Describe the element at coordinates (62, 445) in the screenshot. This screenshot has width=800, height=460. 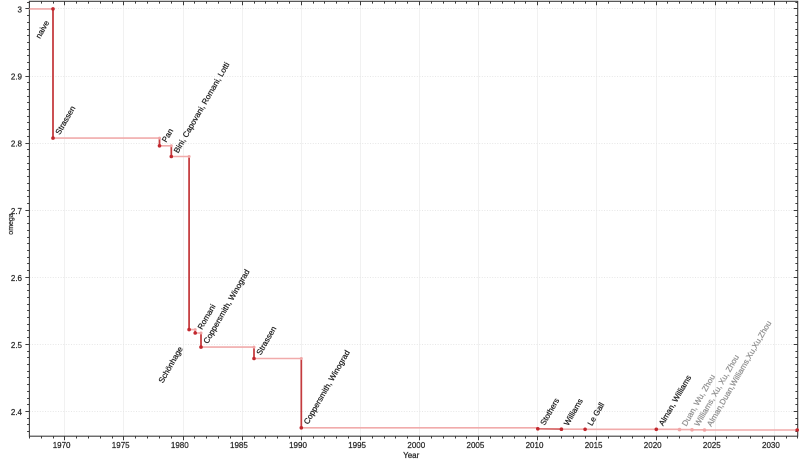
I see `svg-text: 1970` at that location.